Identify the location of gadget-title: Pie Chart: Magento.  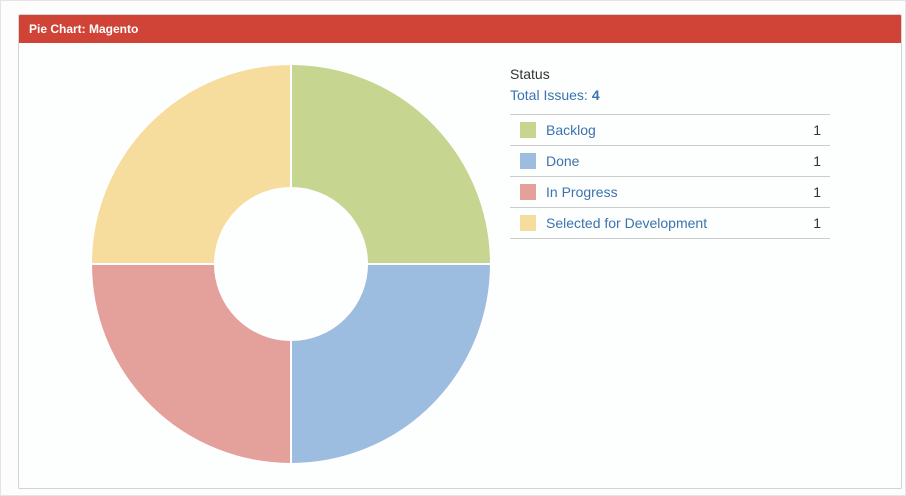
(460, 29).